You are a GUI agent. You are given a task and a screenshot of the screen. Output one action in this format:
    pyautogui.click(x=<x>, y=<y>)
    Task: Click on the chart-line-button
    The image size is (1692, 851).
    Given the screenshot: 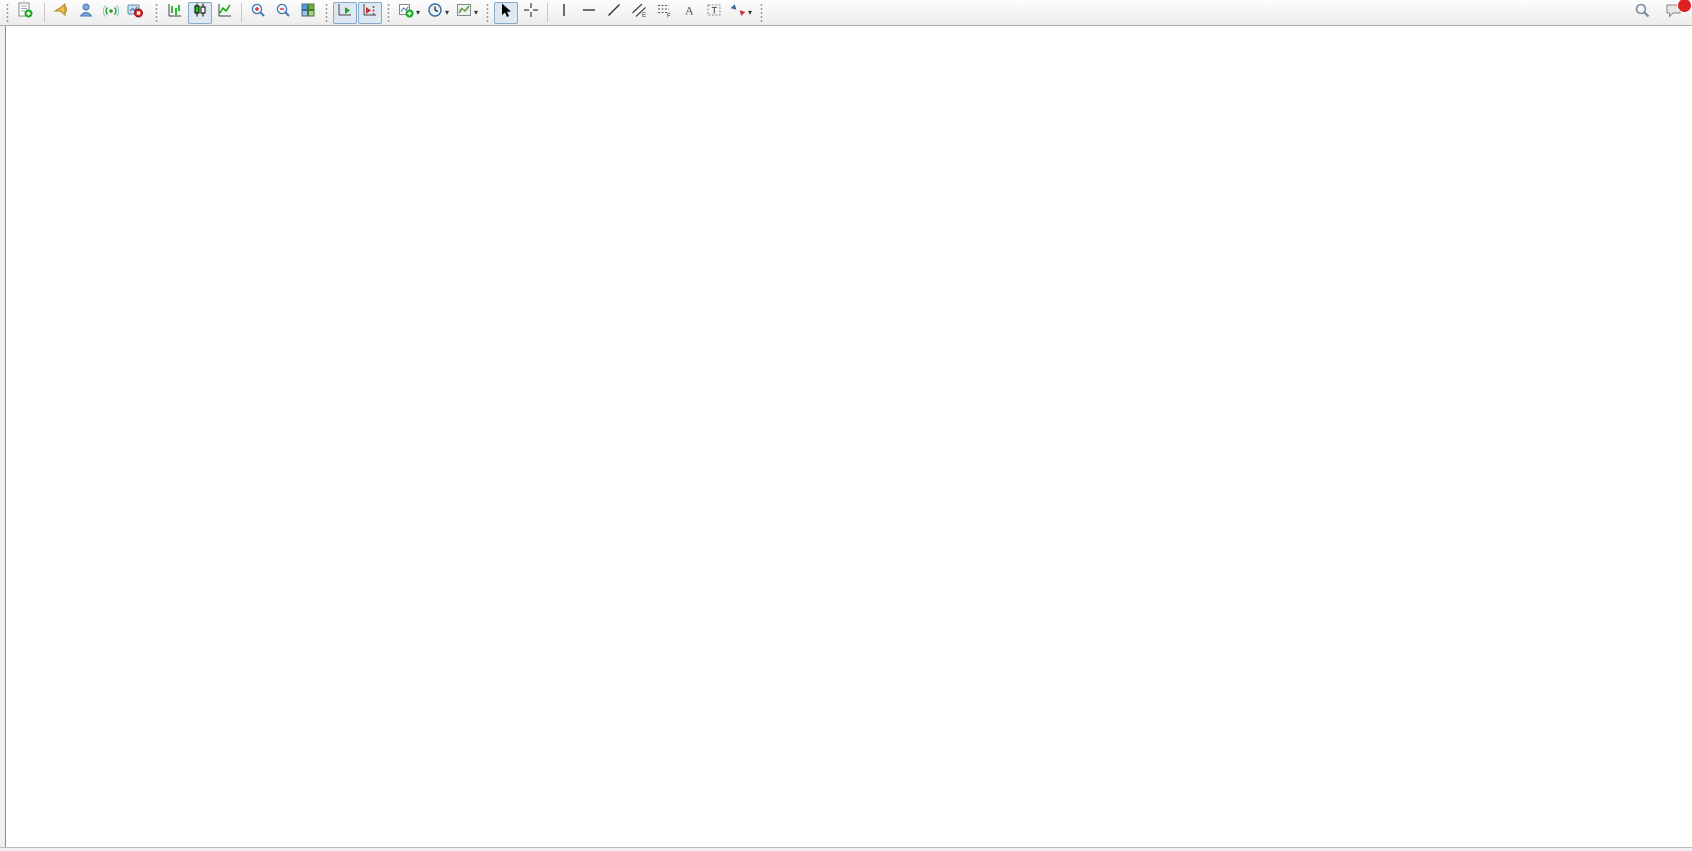 What is the action you would take?
    pyautogui.click(x=225, y=13)
    